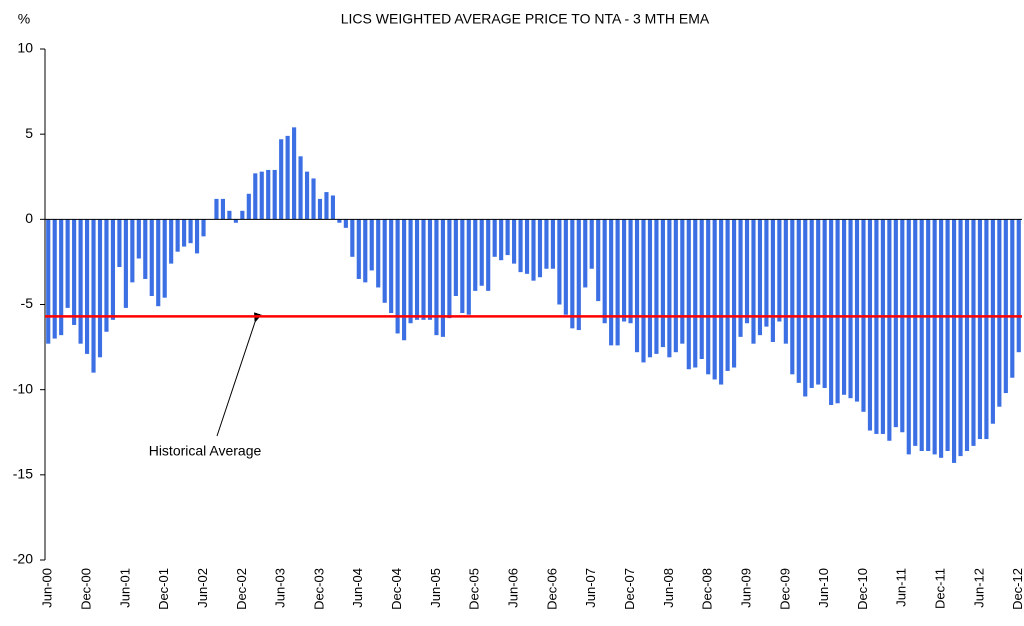 This screenshot has width=1024, height=626. Describe the element at coordinates (901, 587) in the screenshot. I see `x-tick-label: Jun-11` at that location.